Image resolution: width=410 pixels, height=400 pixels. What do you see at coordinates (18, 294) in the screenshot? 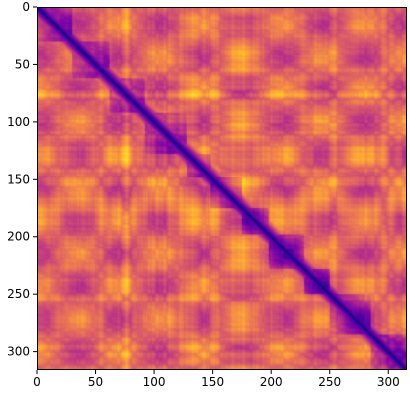
I see `y-tick-label: 250` at bounding box center [18, 294].